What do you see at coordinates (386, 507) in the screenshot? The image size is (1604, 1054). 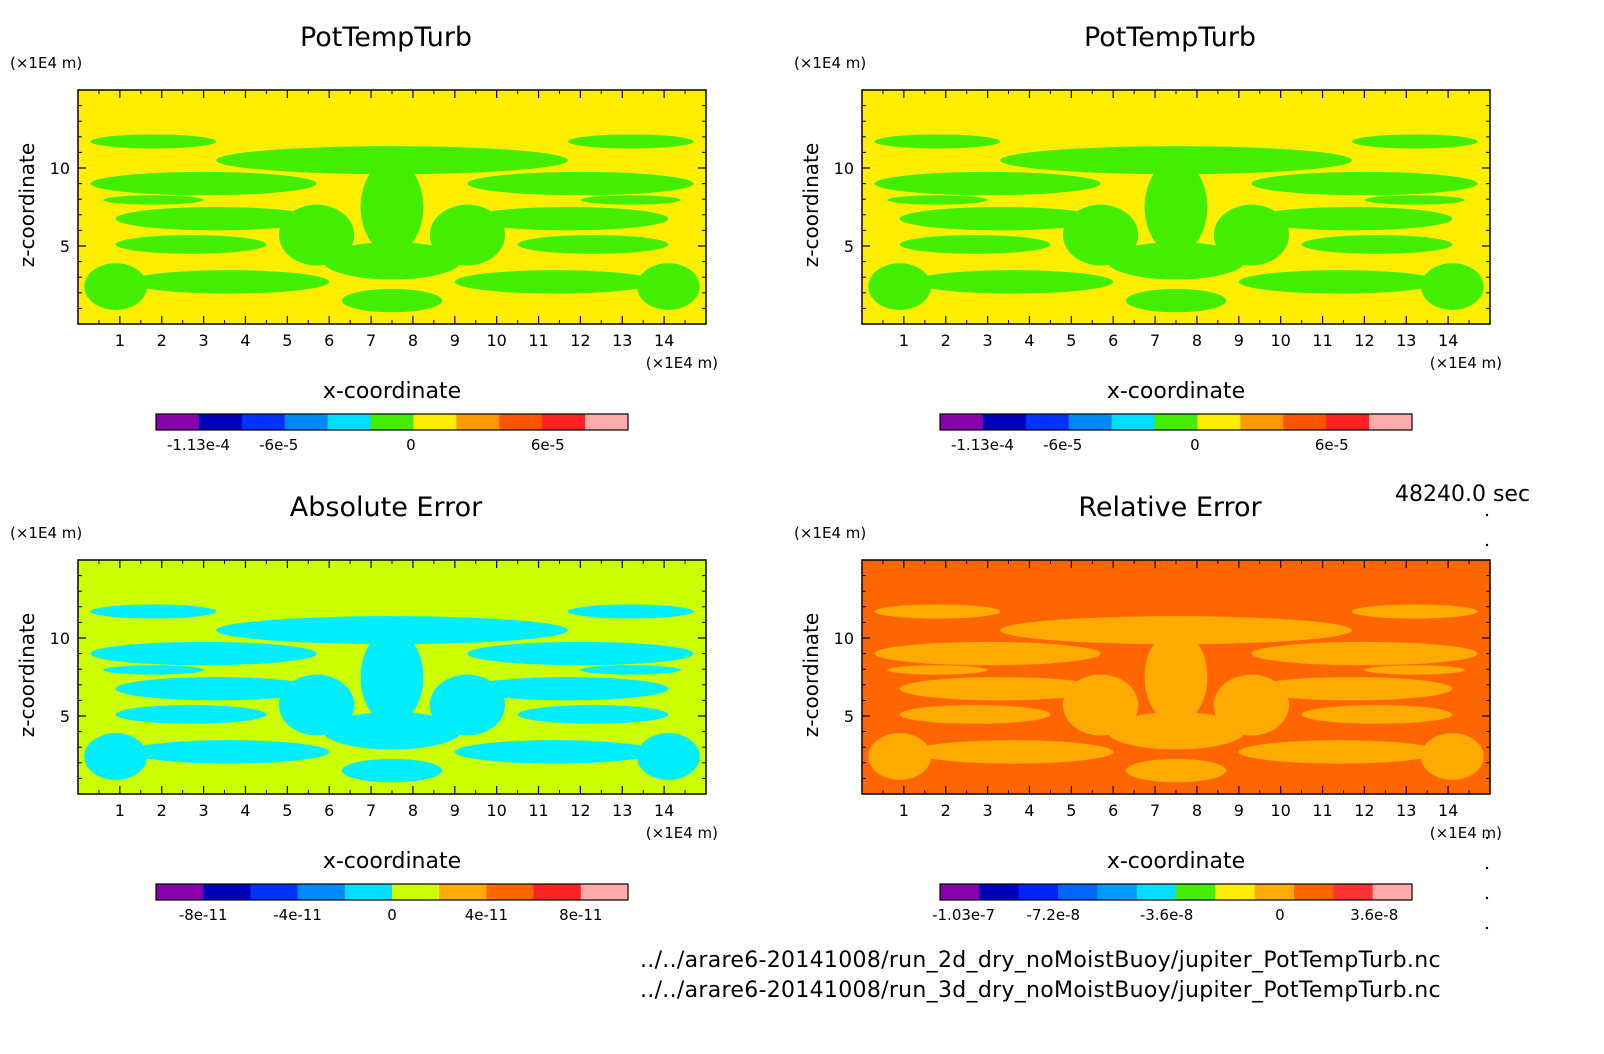 I see `chart-title: Absolute Error` at bounding box center [386, 507].